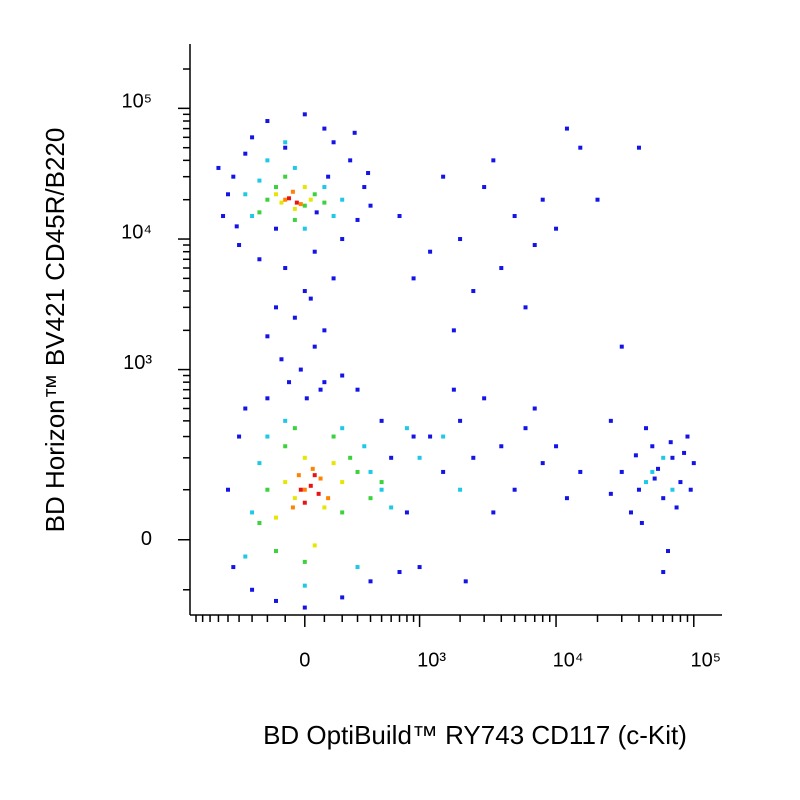 Image resolution: width=800 pixels, height=800 pixels. Describe the element at coordinates (475, 735) in the screenshot. I see `x-axis-title: BD OptiBuild™ RY743 CD117 (c-Kit)` at that location.